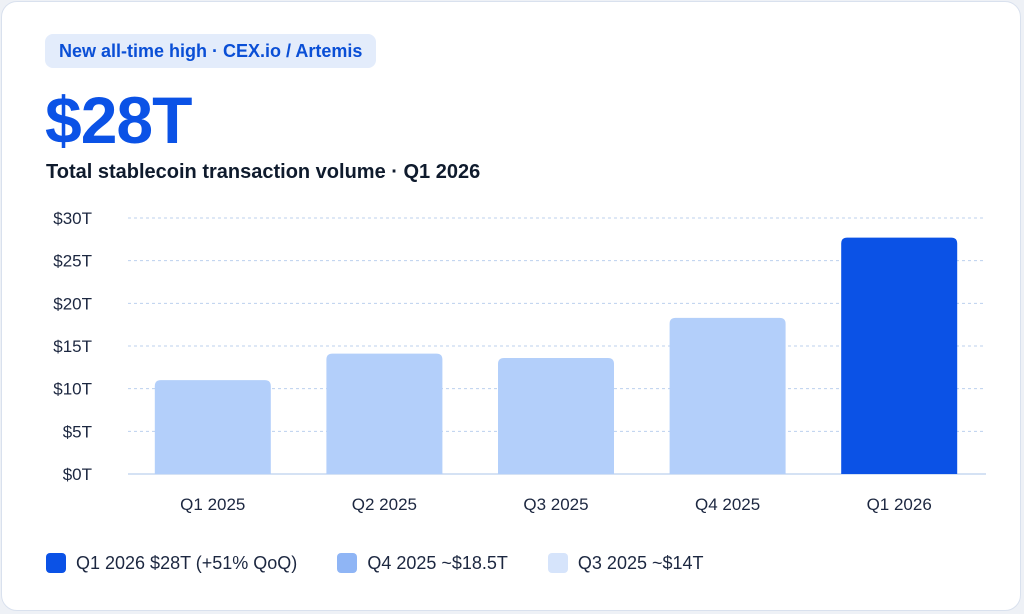 The image size is (1024, 614). Describe the element at coordinates (72, 218) in the screenshot. I see `y-tick-label: $30T` at that location.